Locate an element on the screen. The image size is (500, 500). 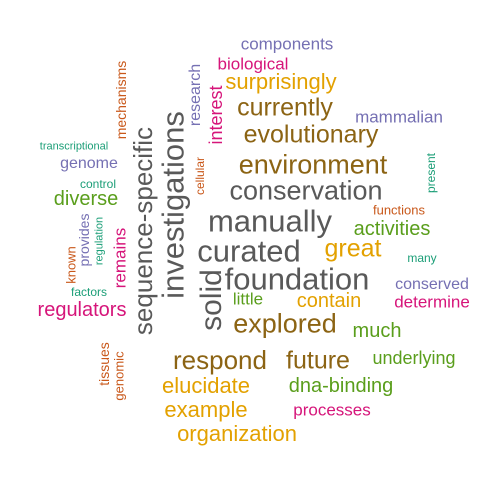
word-known: known is located at coordinates (71, 265).